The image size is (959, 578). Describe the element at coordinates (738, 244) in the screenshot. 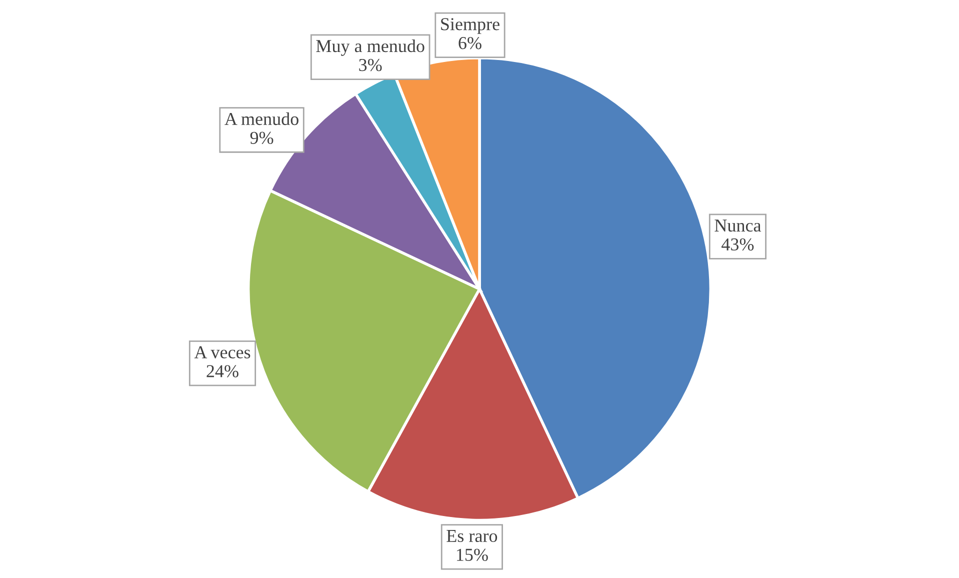

I see `data-label: 43%` at that location.